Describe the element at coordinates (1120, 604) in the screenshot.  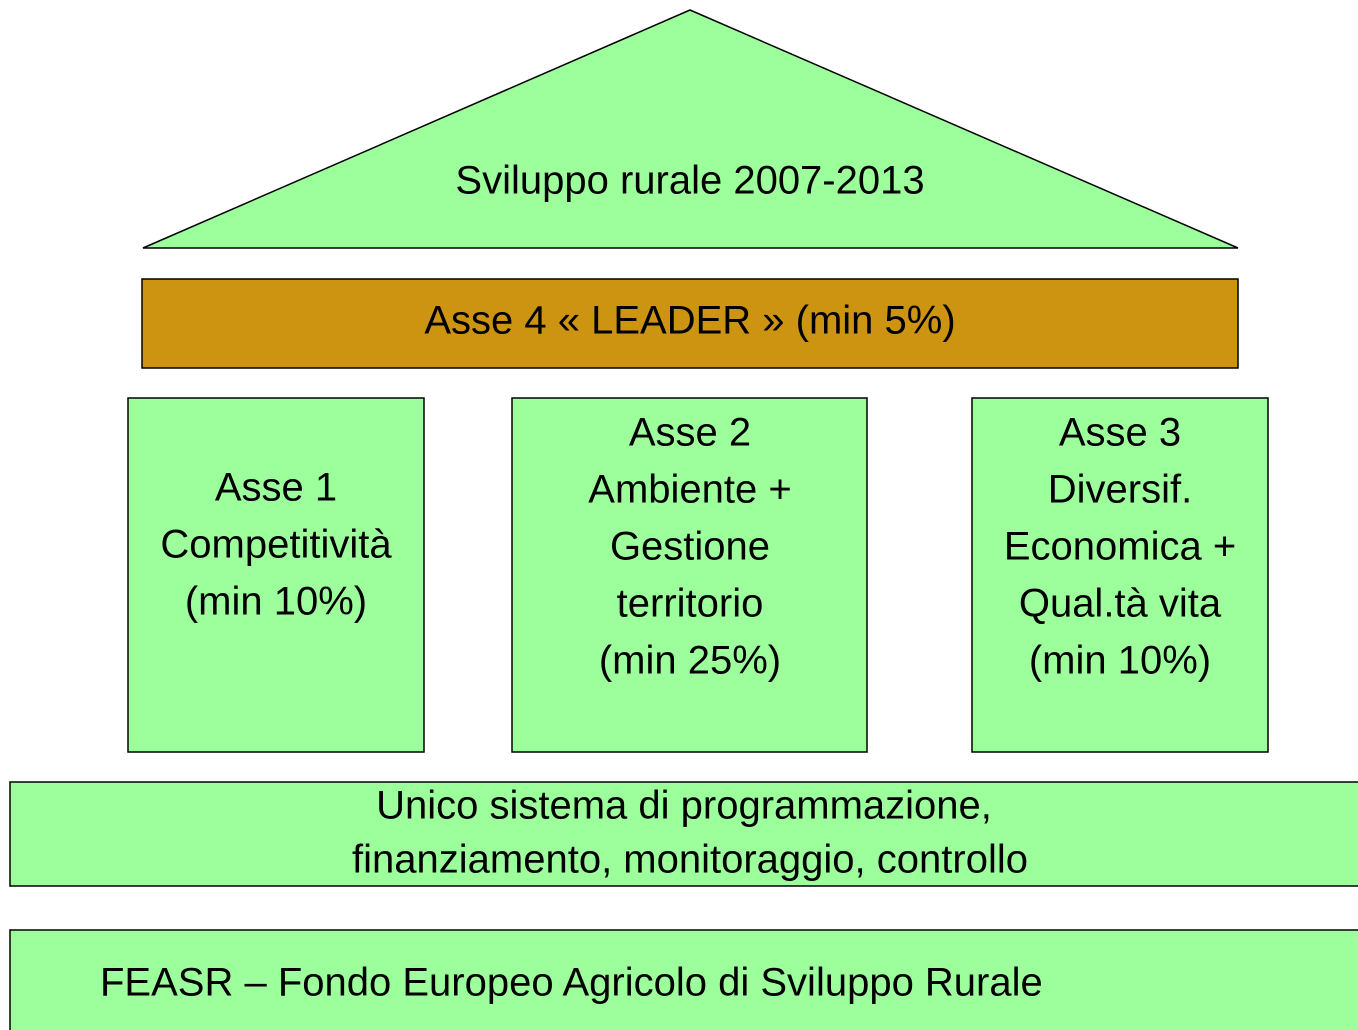
I see `pillar-line: Qual.tà vita` at that location.